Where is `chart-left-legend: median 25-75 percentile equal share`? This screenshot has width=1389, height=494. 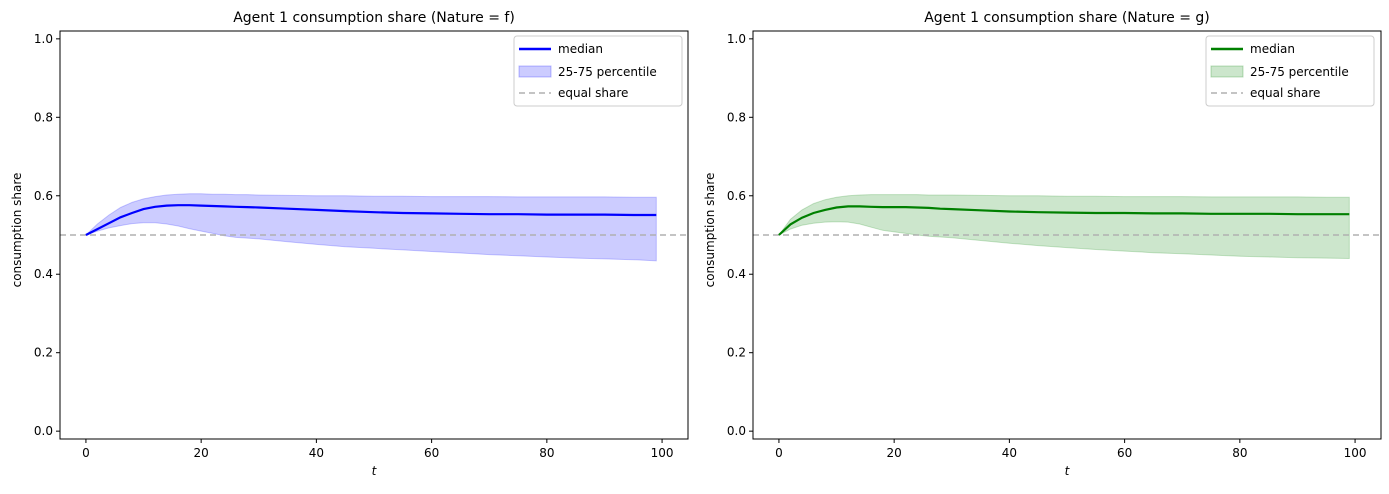 chart-left-legend: median 25-75 percentile equal share is located at coordinates (598, 71).